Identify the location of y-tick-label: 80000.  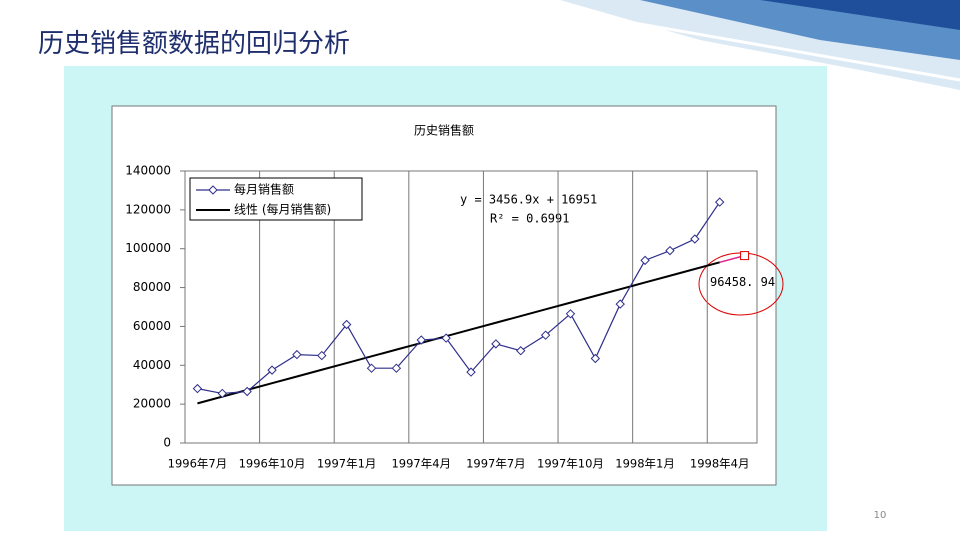
(152, 287).